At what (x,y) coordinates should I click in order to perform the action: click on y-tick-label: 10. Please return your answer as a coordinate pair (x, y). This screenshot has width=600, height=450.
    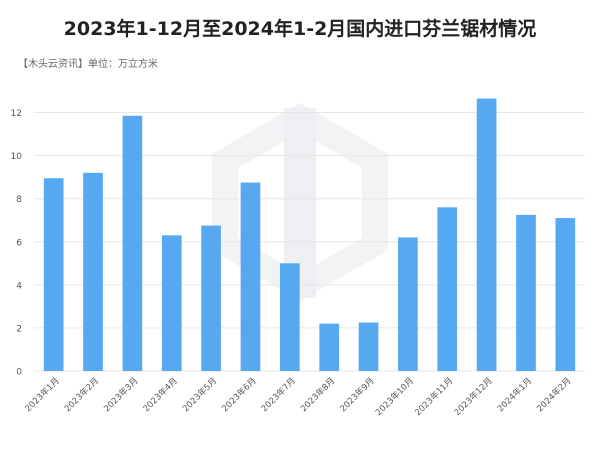
    Looking at the image, I should click on (17, 157).